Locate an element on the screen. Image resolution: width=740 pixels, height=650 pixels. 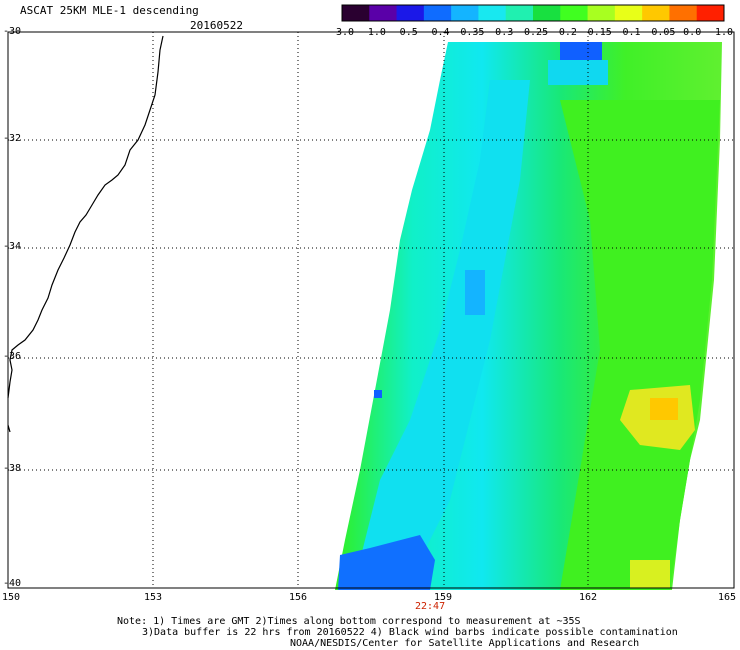
colorbar-label: -0.4 is located at coordinates (437, 32).